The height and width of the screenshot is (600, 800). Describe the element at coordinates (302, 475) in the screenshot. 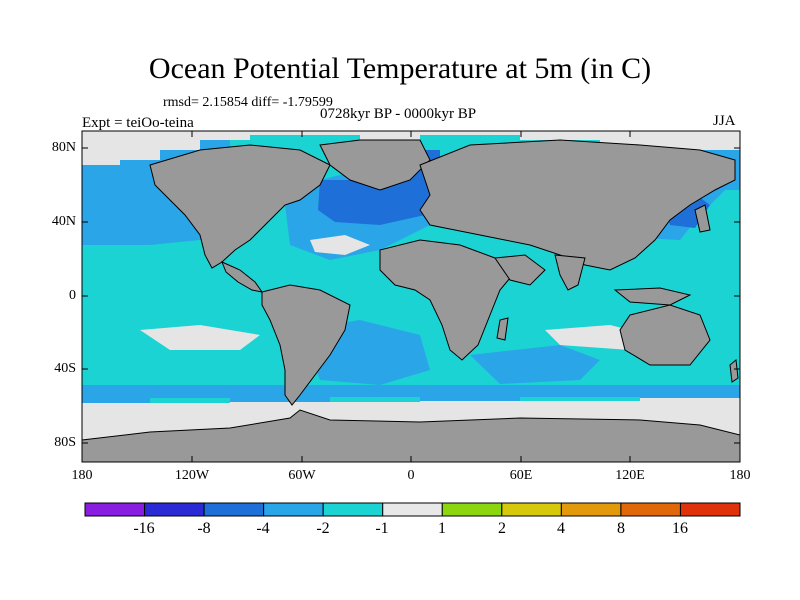

I see `lon-label-60w: 60W` at that location.